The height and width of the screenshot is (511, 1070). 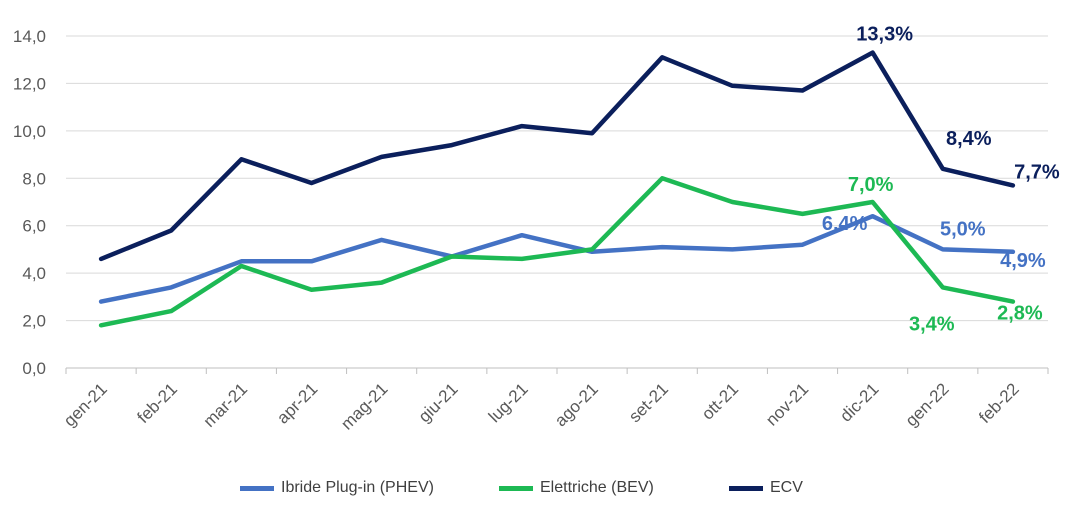 I want to click on data-label-bev: 2,8%, so click(x=1020, y=314).